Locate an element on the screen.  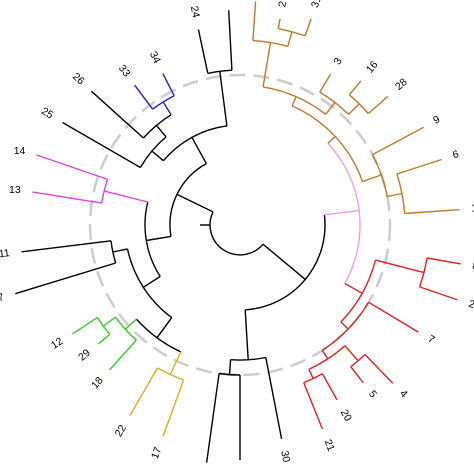
tip-label-13: 13 is located at coordinates (15, 190).